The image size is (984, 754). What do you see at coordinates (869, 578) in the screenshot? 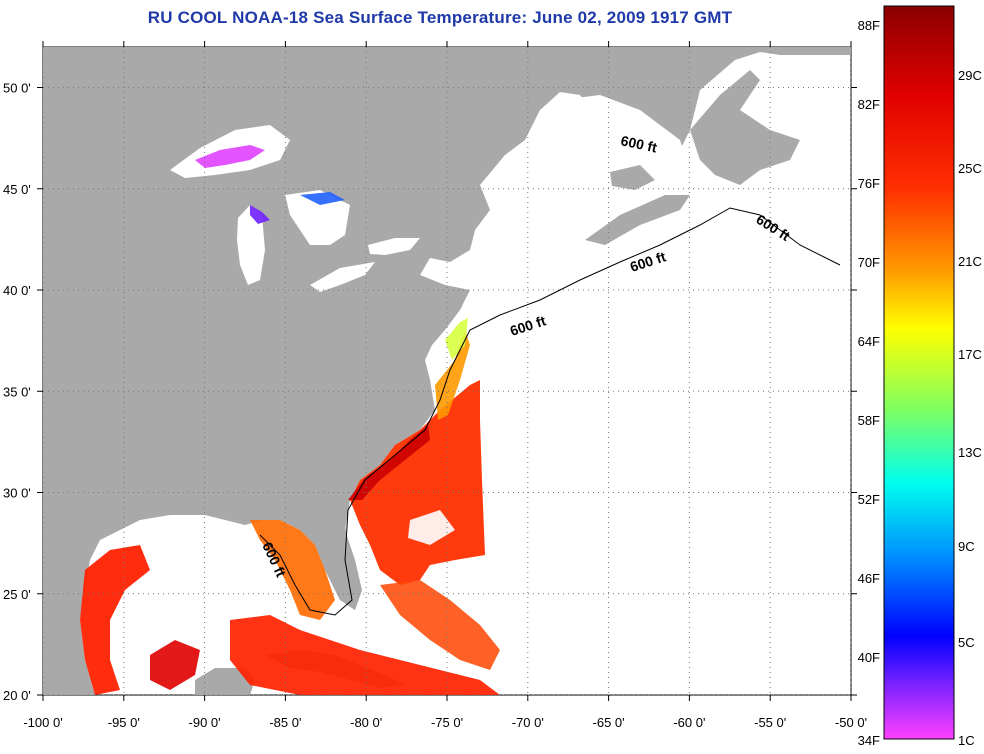
I see `colorbar-f-label: 46F` at bounding box center [869, 578].